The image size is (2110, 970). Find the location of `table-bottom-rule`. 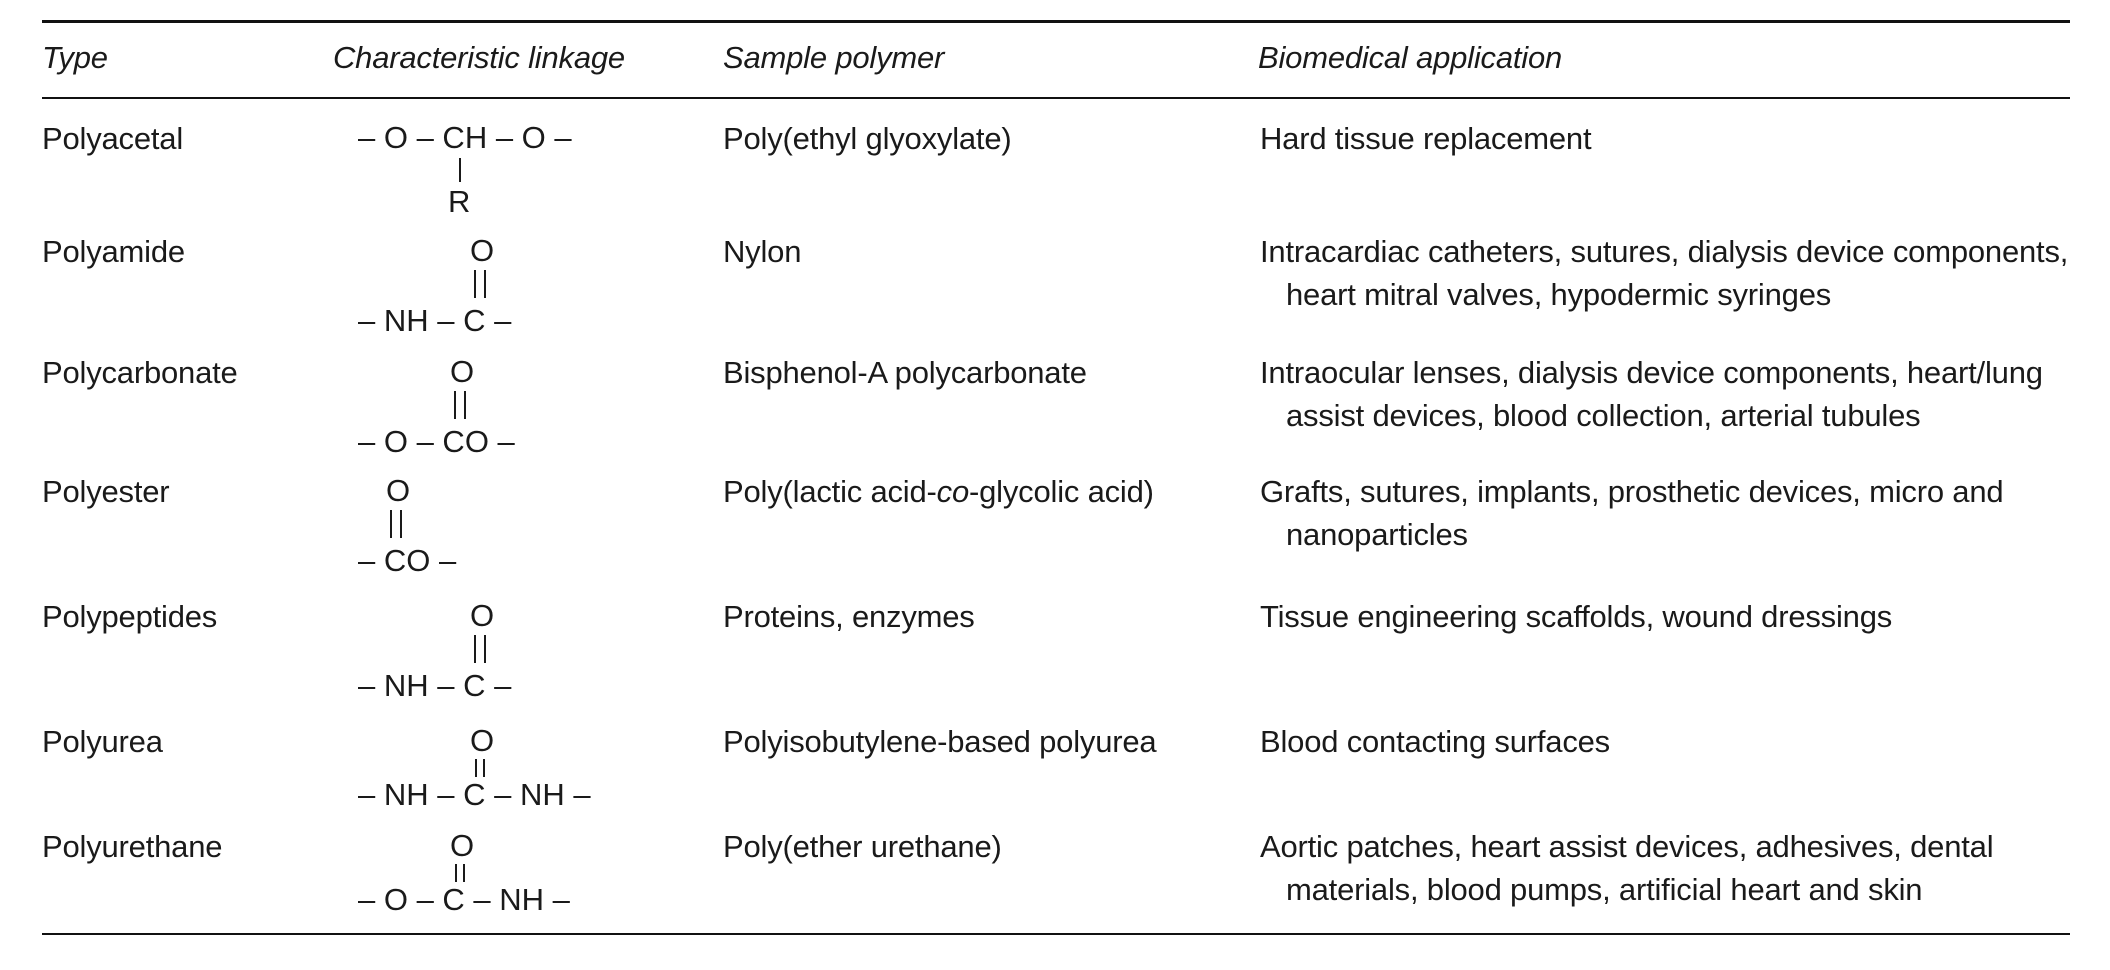

table-bottom-rule is located at coordinates (1056, 934).